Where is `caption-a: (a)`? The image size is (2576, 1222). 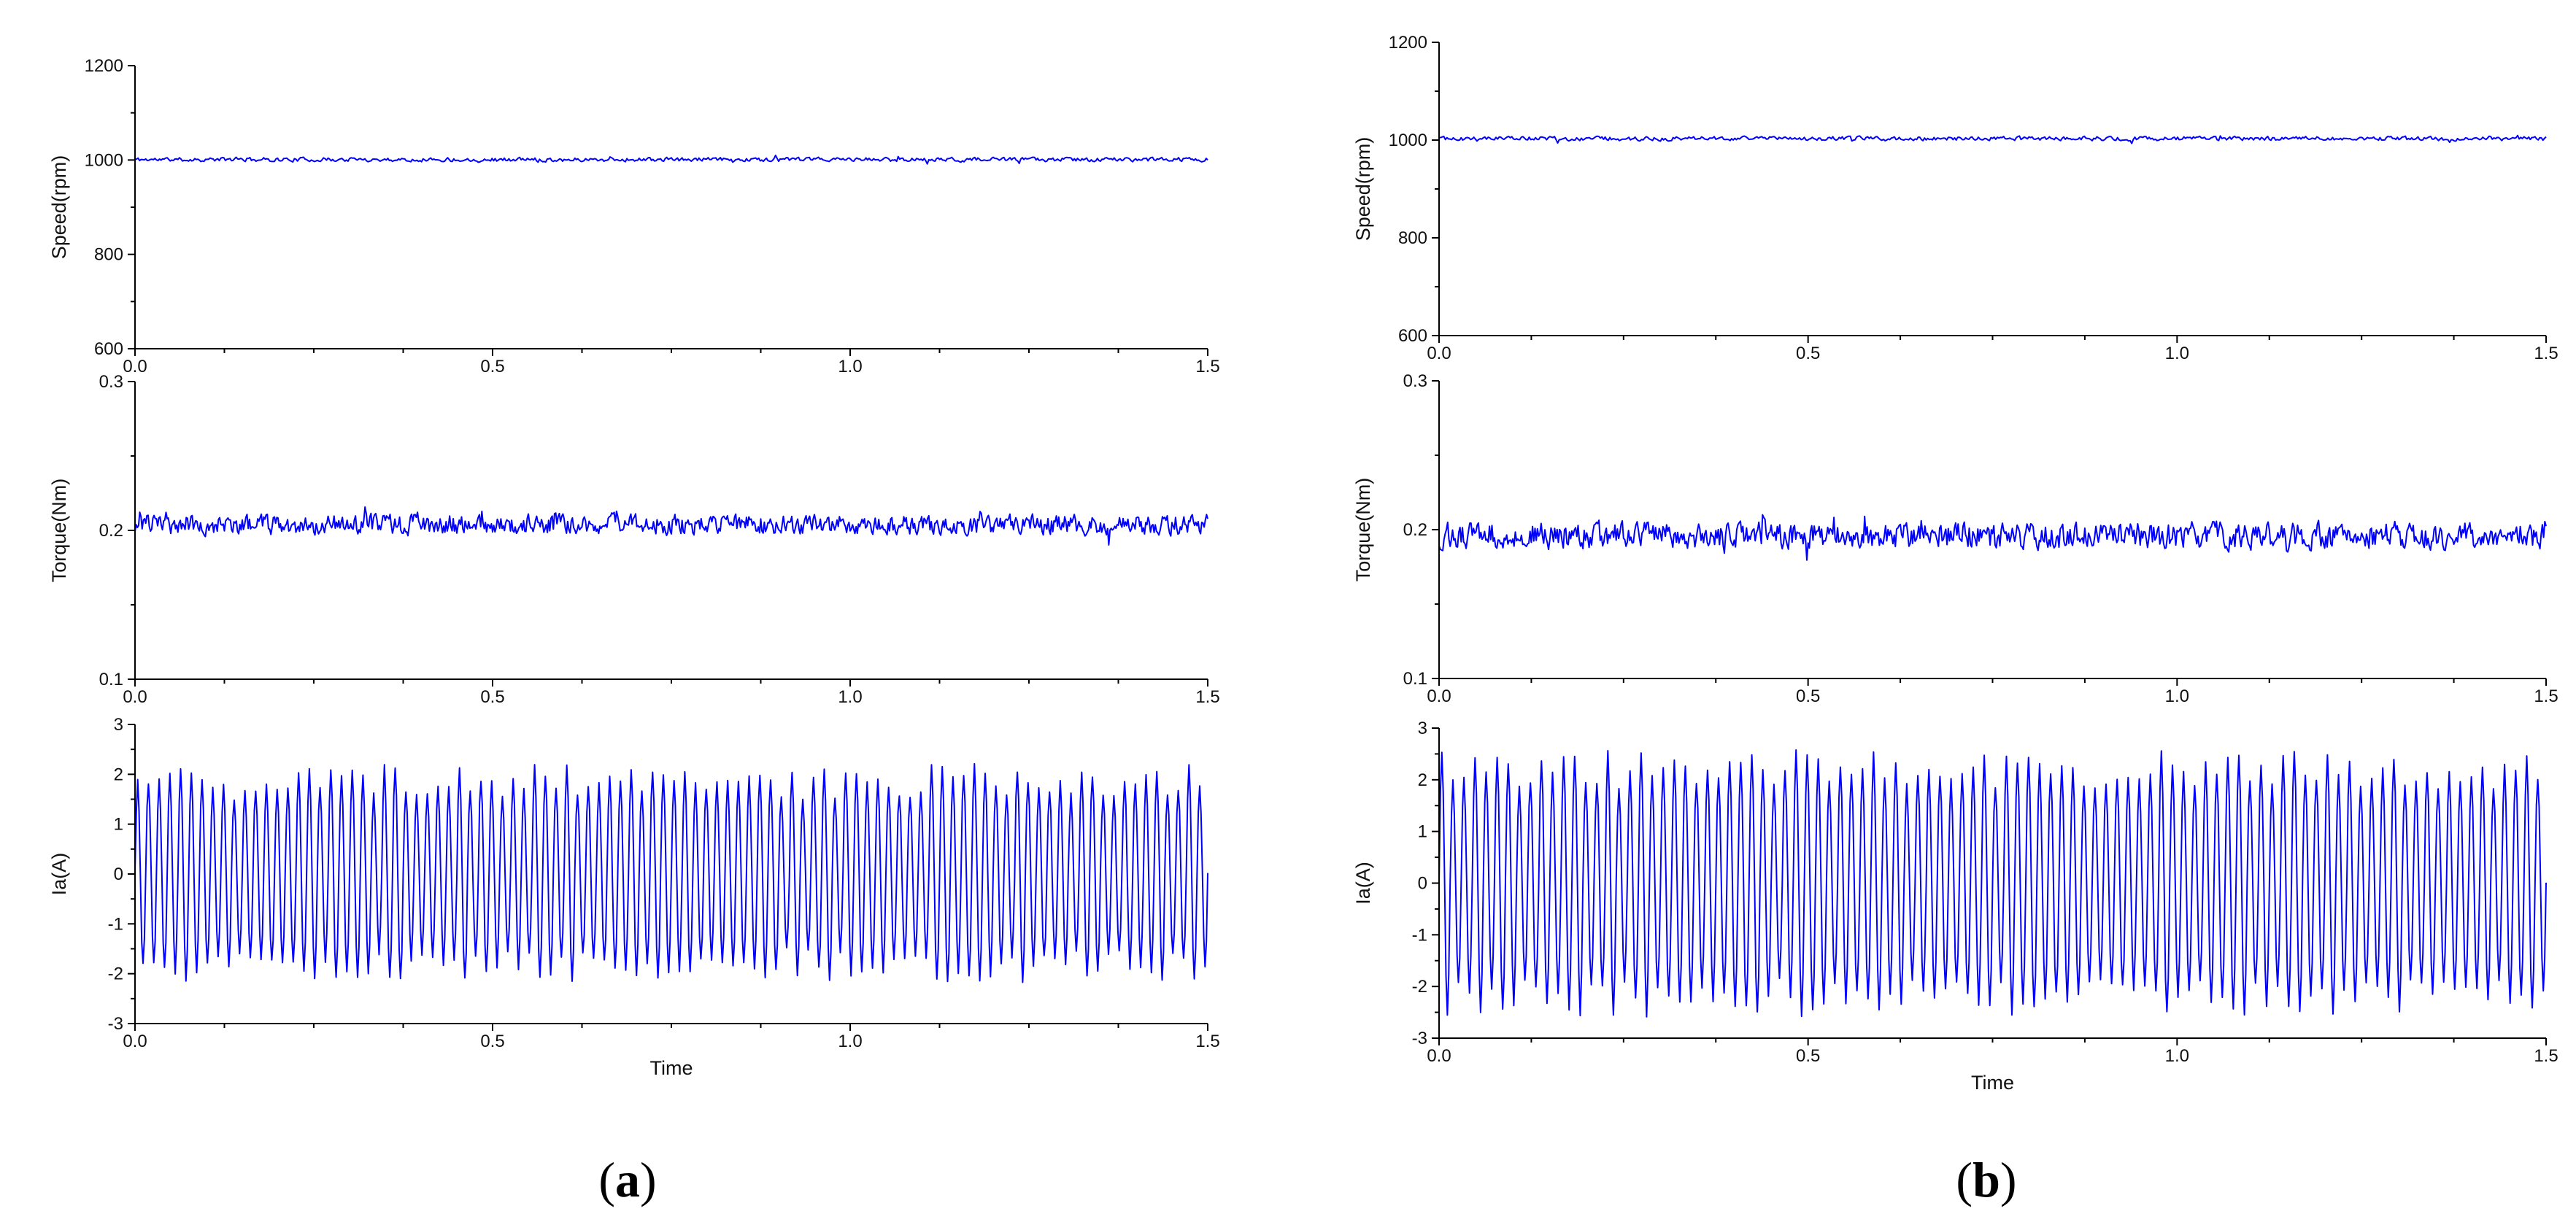 caption-a: (a) is located at coordinates (627, 1179).